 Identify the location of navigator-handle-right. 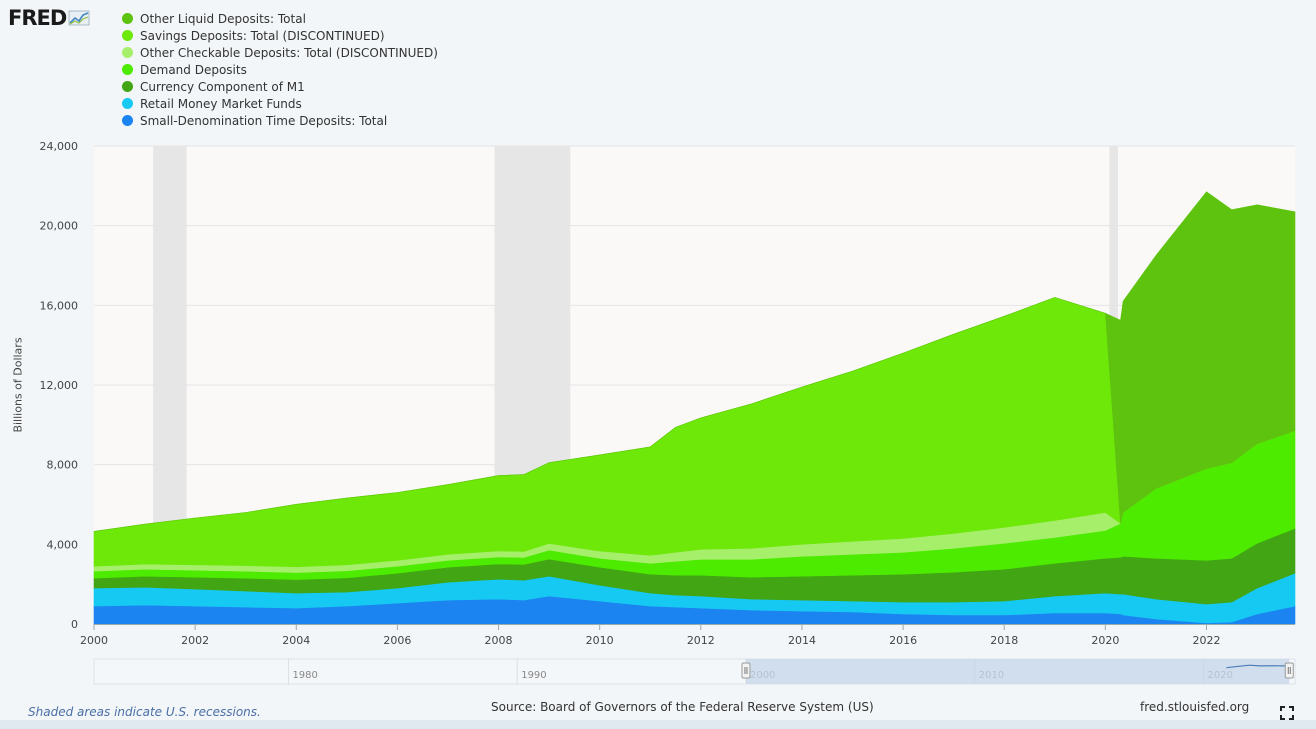
(1289, 670).